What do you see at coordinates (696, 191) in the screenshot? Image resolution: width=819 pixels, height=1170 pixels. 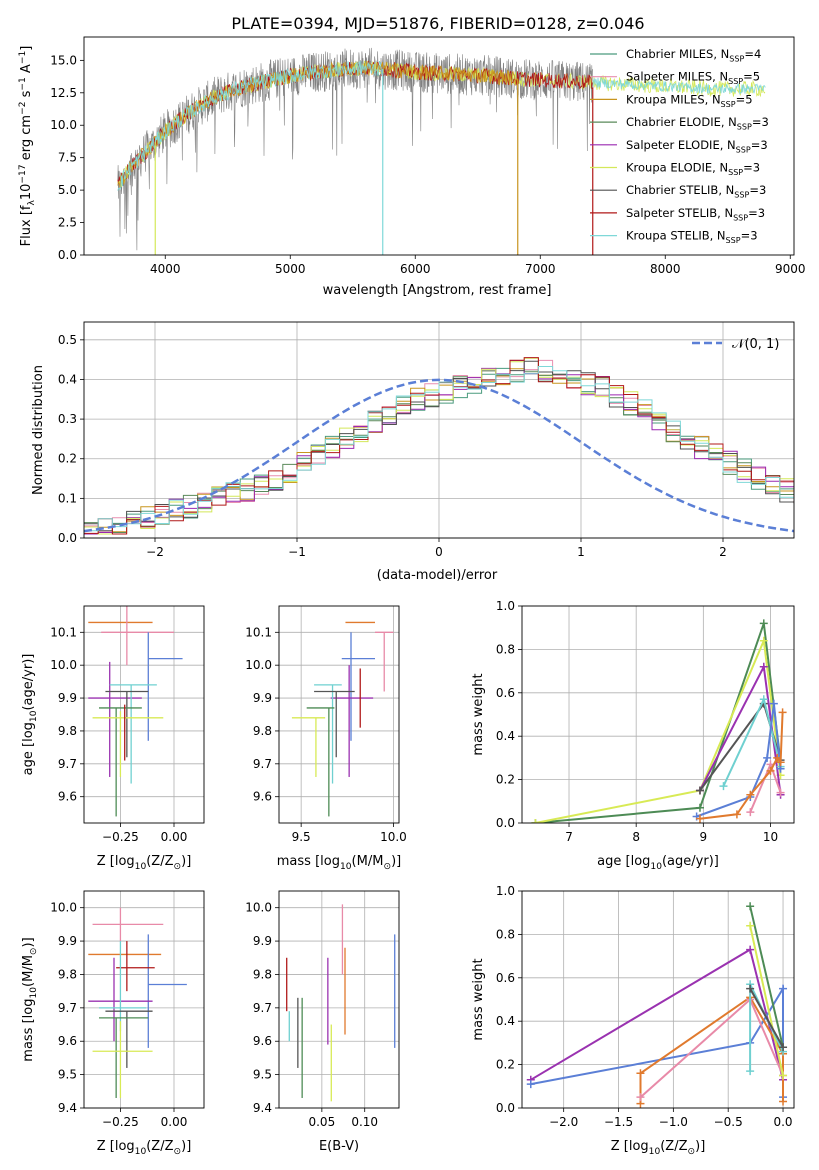 I see `legend-entry: Chabrier STELIB, NSSP=3` at bounding box center [696, 191].